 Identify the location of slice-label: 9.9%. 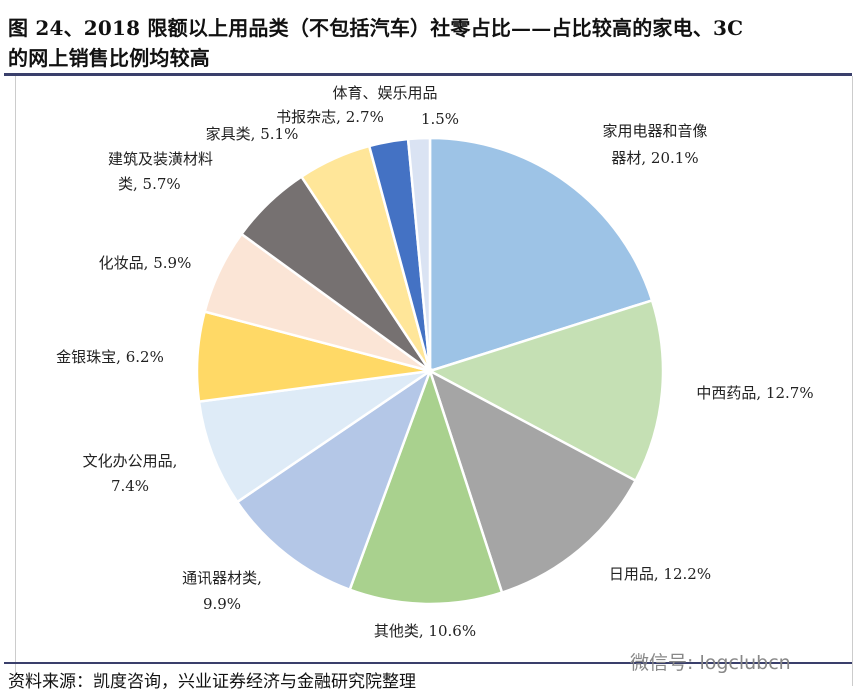
(222, 604).